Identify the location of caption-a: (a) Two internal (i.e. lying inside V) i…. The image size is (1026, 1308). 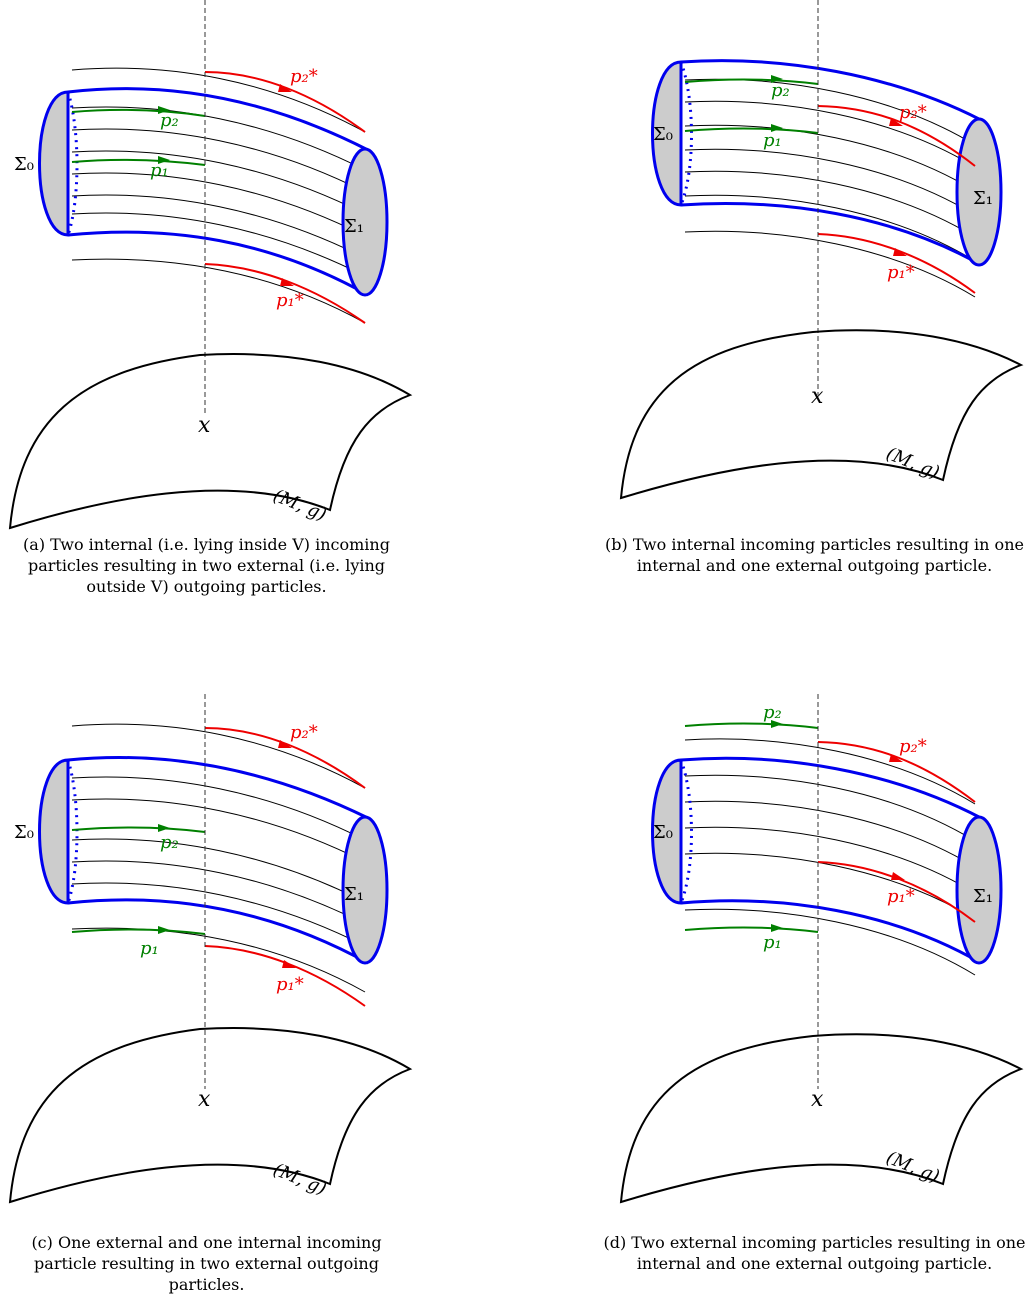
(206, 565).